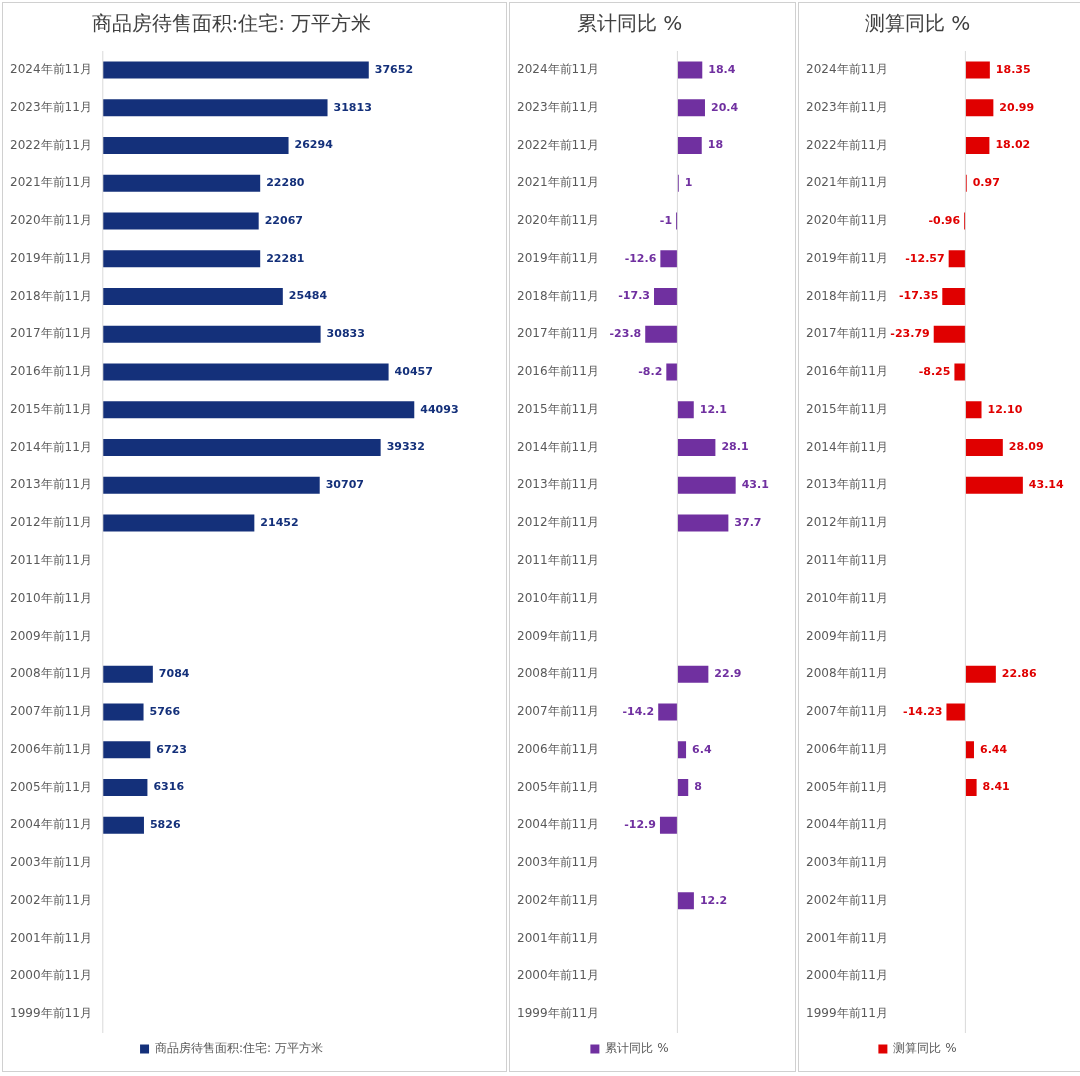 The width and height of the screenshot is (1080, 1076). Describe the element at coordinates (1017, 107) in the screenshot. I see `data-label: 20.99` at that location.